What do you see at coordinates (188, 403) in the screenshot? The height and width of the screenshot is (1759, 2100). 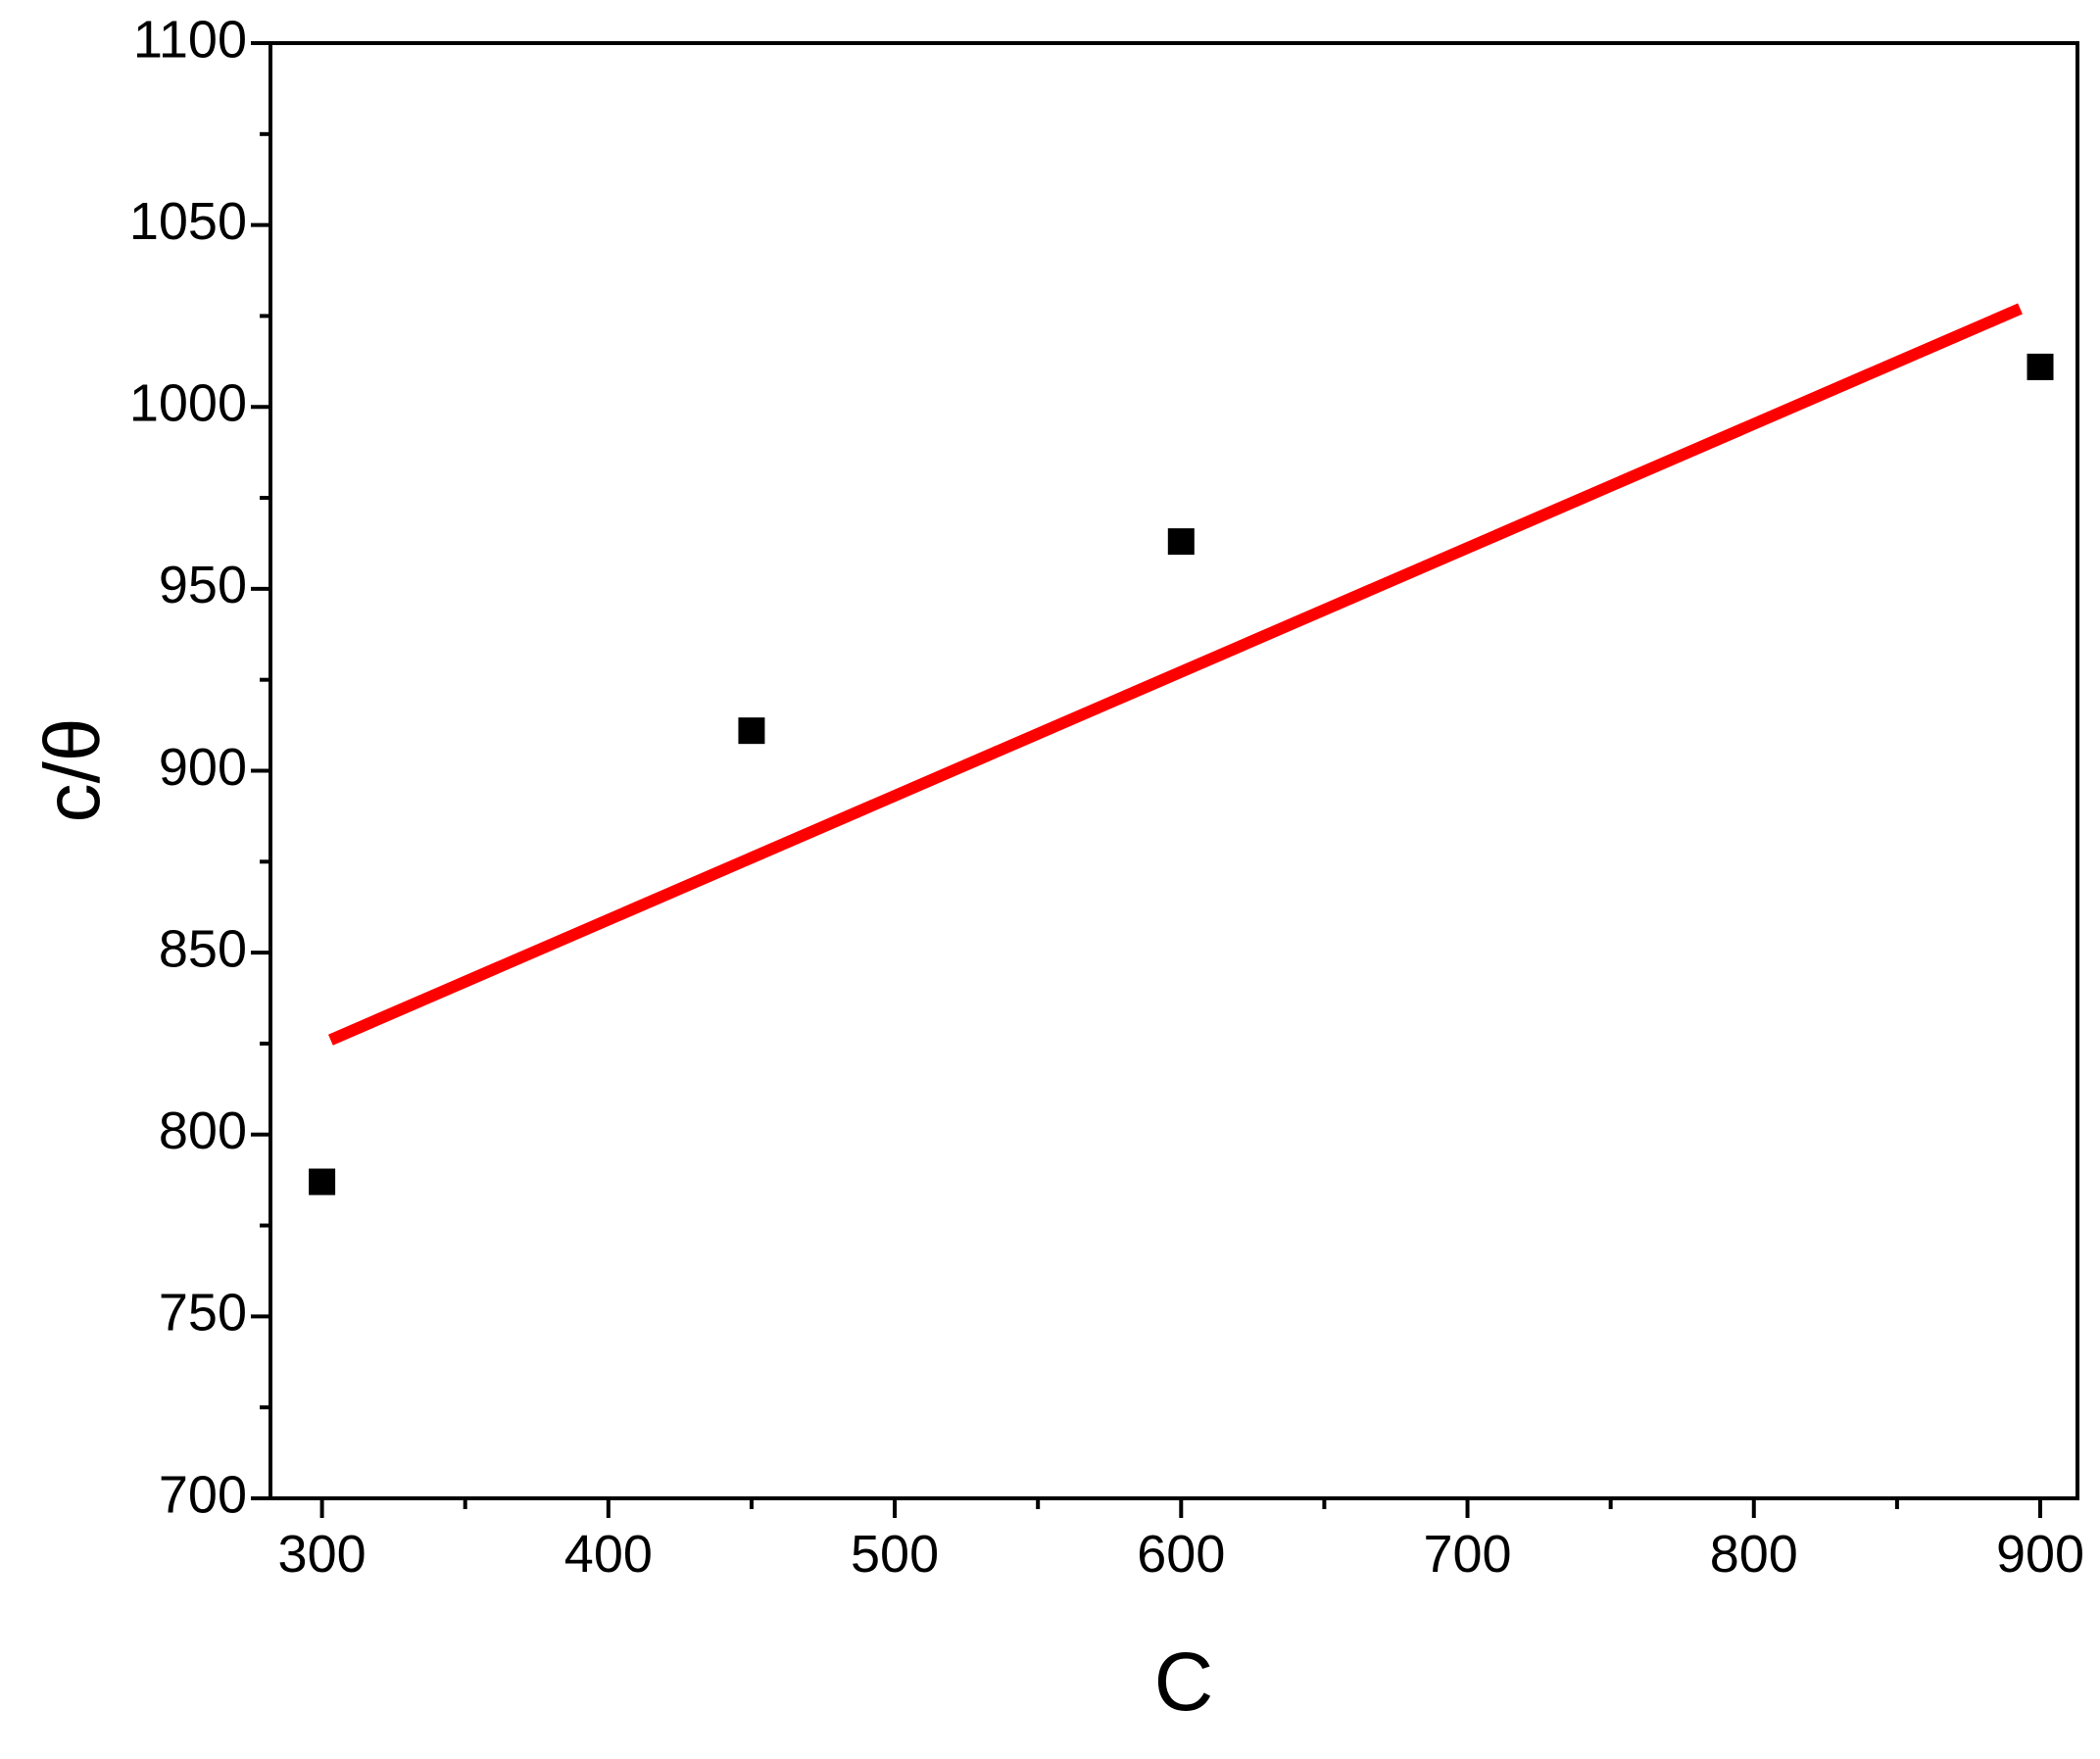 I see `y-tick-label: 1000` at bounding box center [188, 403].